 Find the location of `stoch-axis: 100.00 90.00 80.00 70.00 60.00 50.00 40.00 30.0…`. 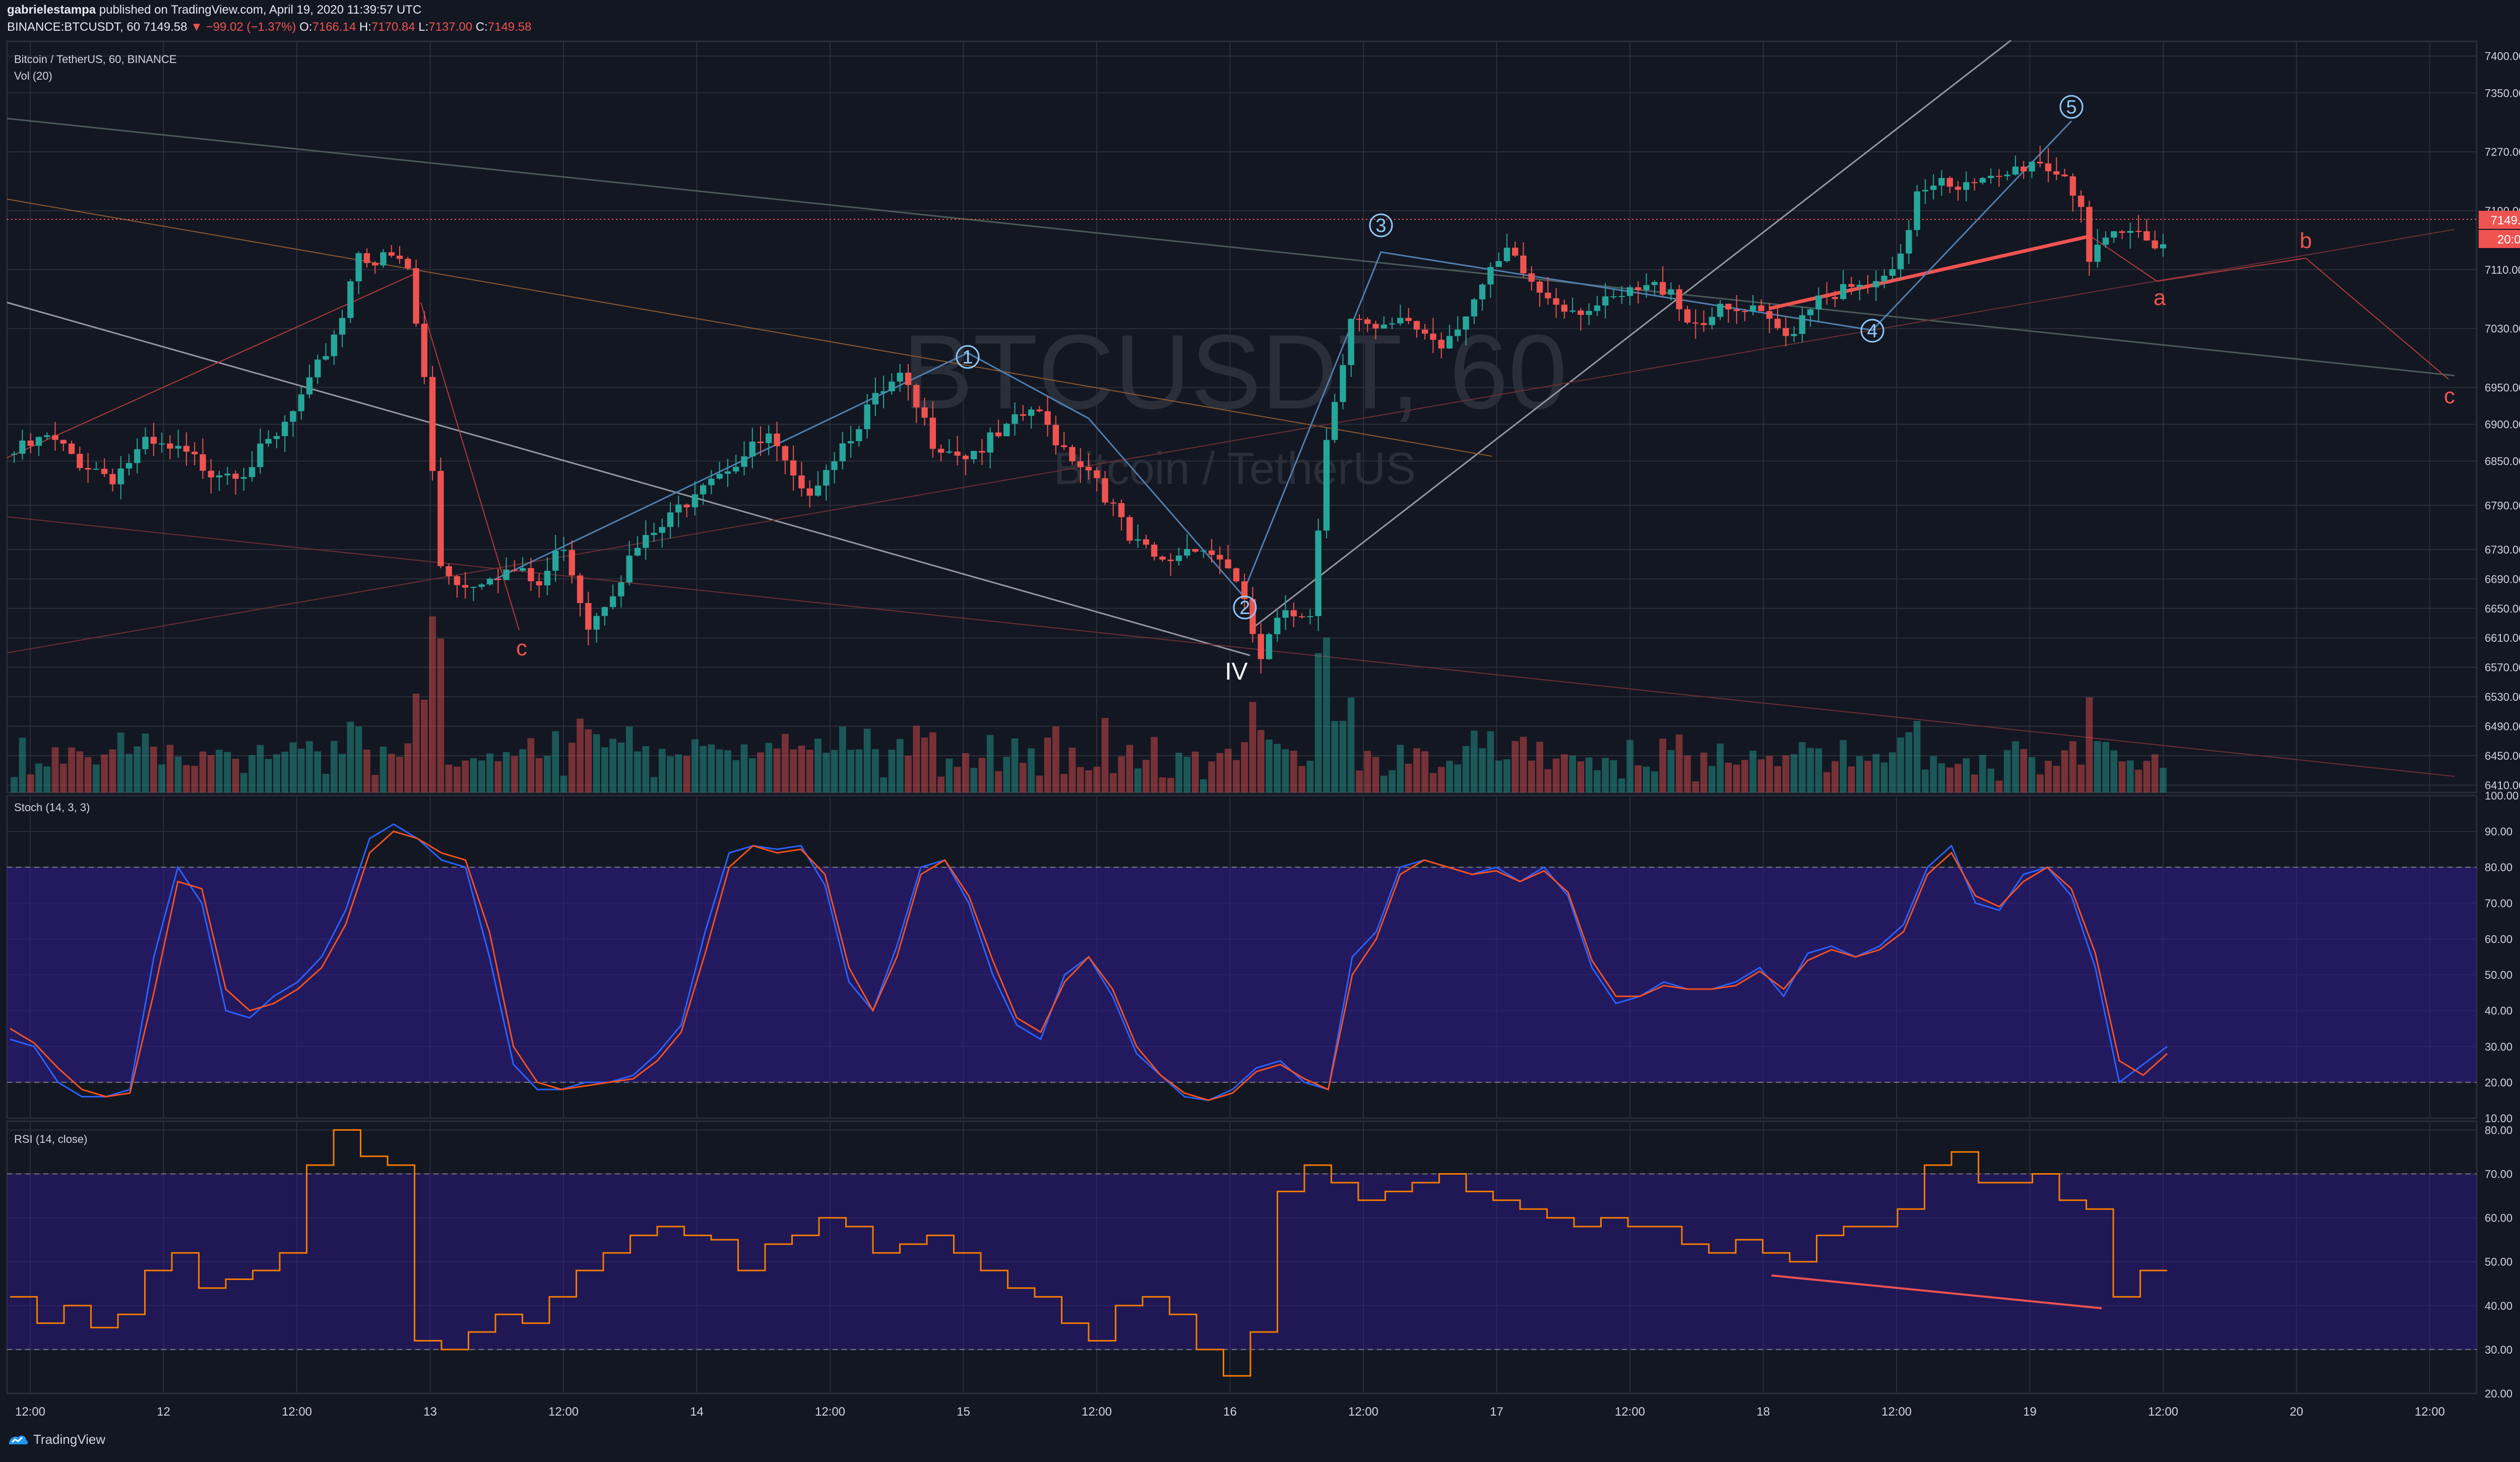

stoch-axis: 100.00 90.00 80.00 70.00 60.00 50.00 40.00 30.0… is located at coordinates (2501, 957).